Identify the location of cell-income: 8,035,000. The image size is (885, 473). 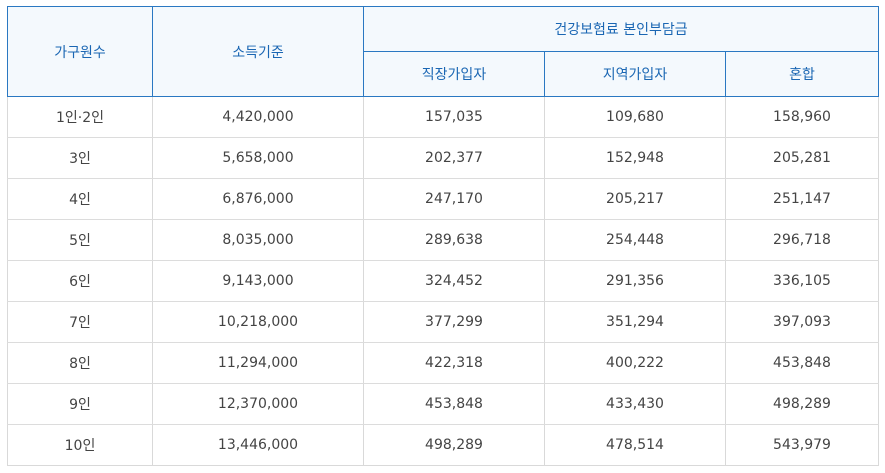
(258, 240).